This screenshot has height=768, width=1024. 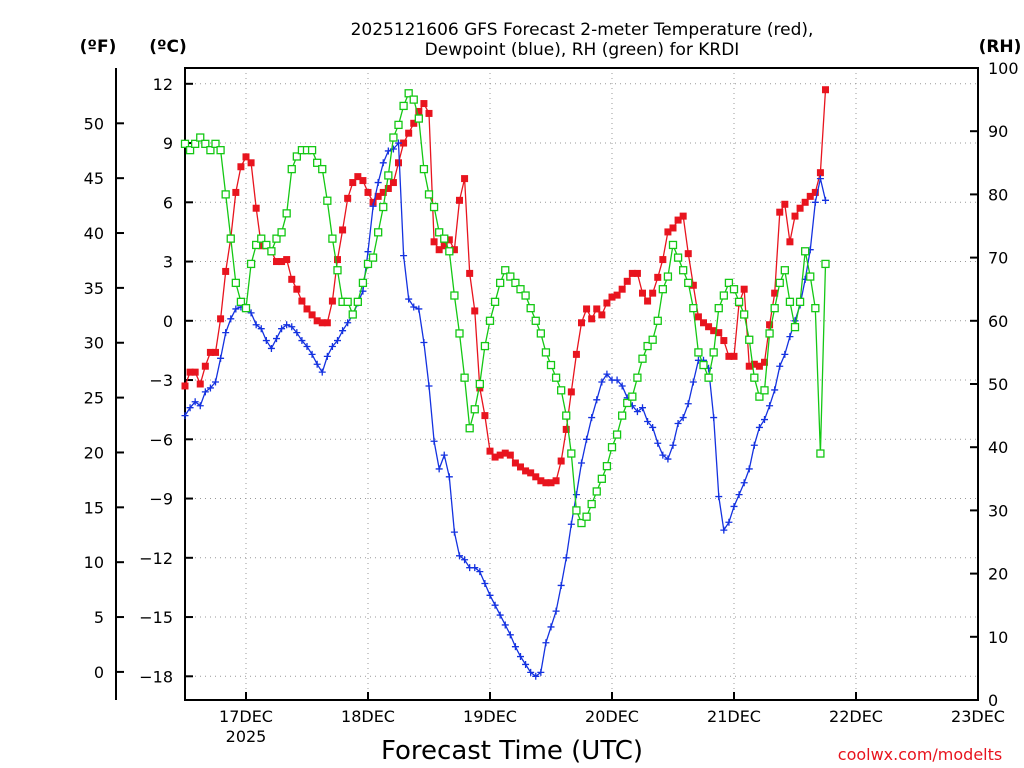 I want to click on celsius-tick-label: −15, so click(x=156, y=617).